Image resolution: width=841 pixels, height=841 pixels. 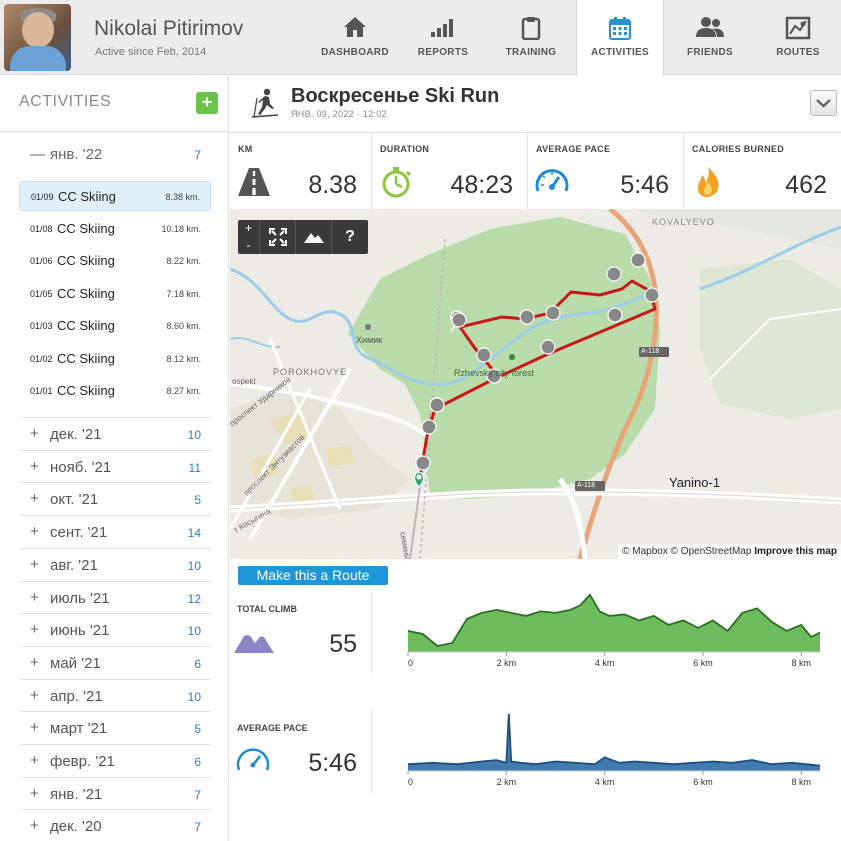 I want to click on month-item: + май '21 6, so click(x=115, y=661).